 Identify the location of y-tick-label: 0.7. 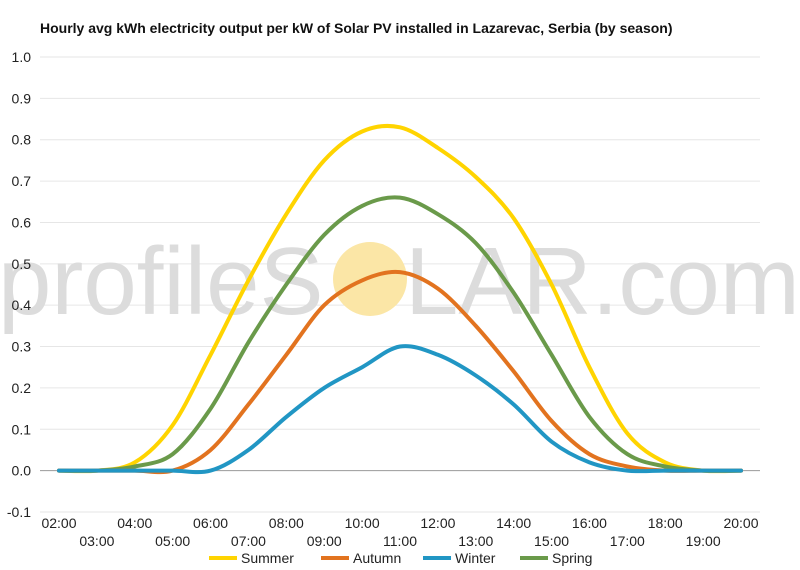
(22, 181).